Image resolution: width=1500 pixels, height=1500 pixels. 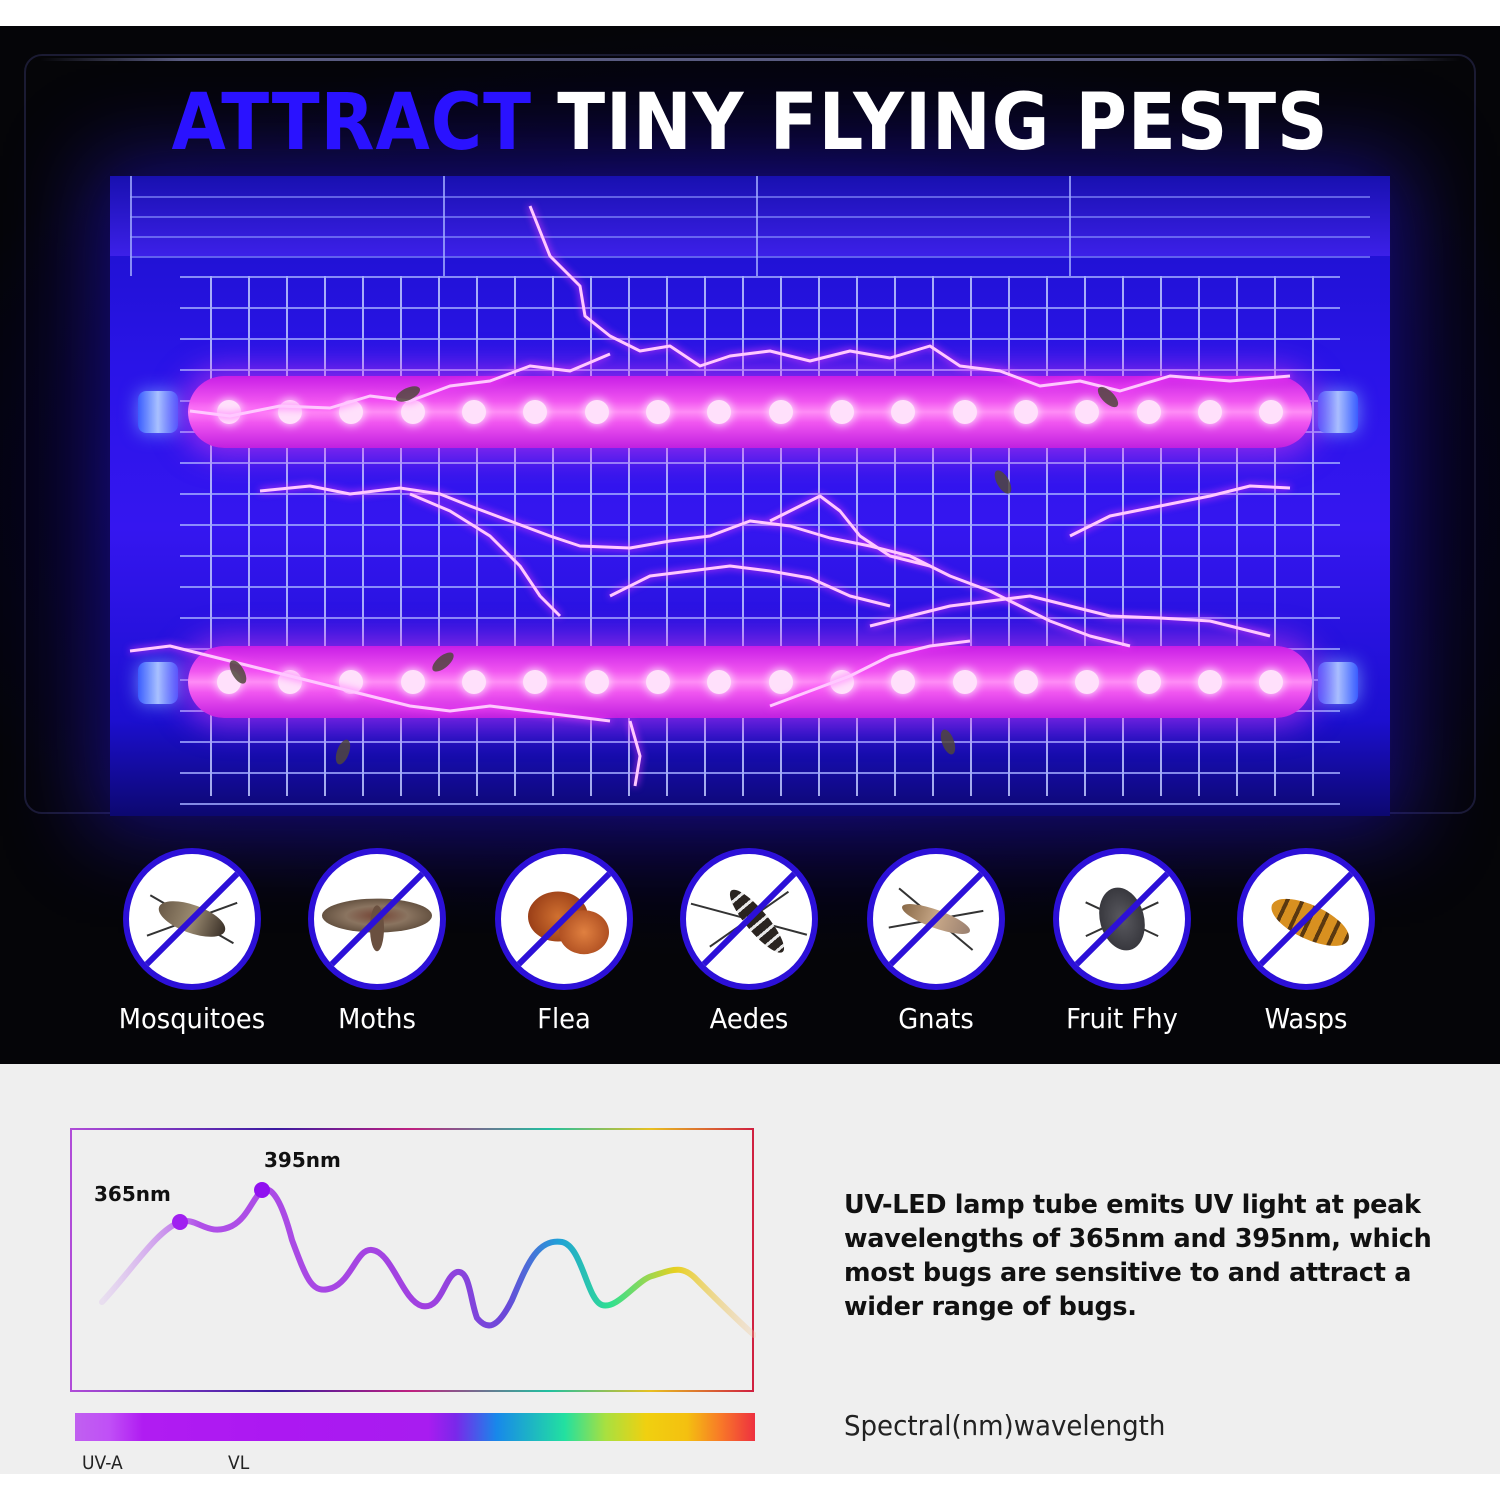 I want to click on mosquito-icon, so click(x=192, y=919).